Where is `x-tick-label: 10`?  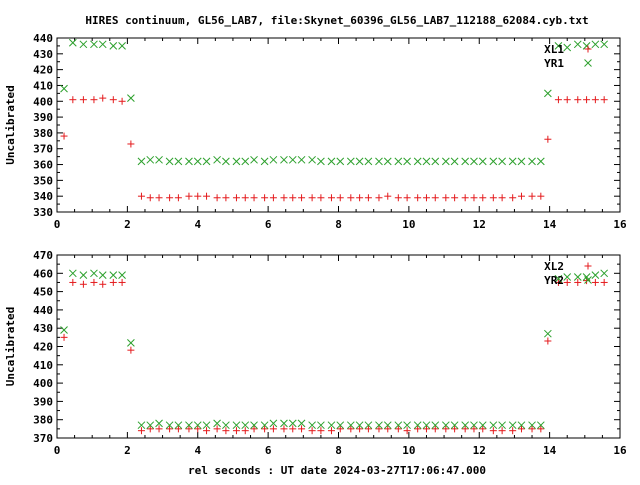 x-tick-label: 10 is located at coordinates (408, 450).